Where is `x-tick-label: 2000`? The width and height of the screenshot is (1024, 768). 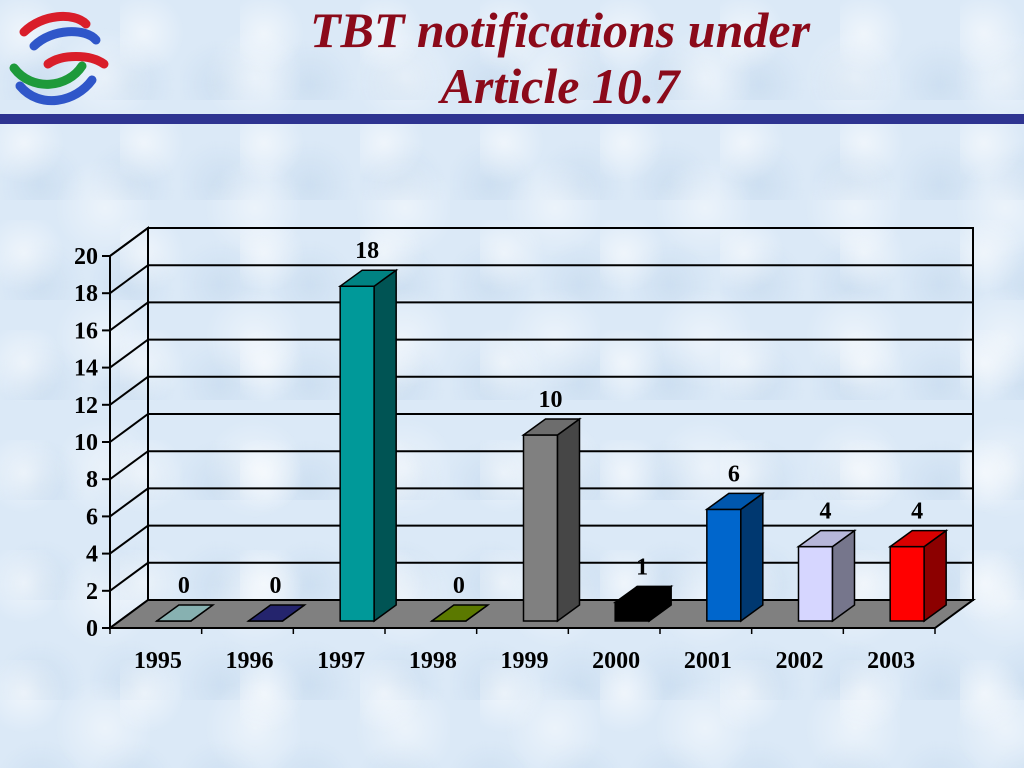
x-tick-label: 2000 is located at coordinates (616, 661).